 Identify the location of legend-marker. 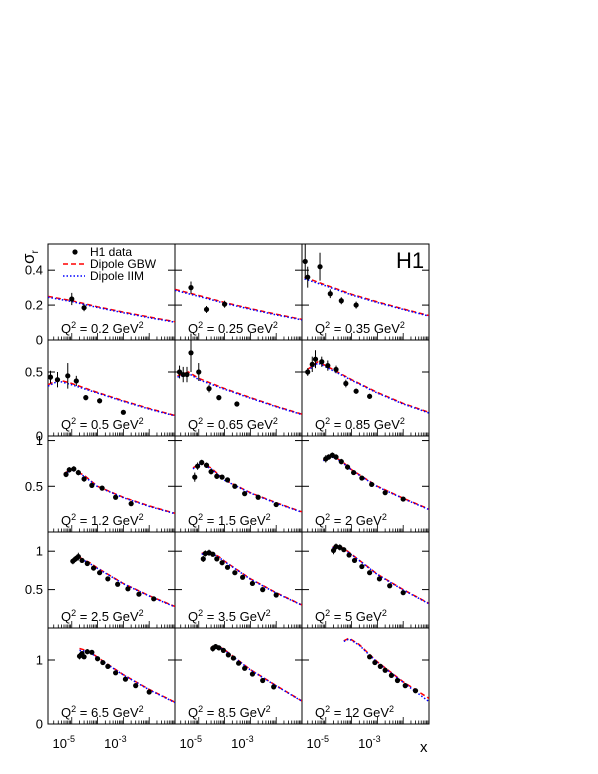
(75, 252).